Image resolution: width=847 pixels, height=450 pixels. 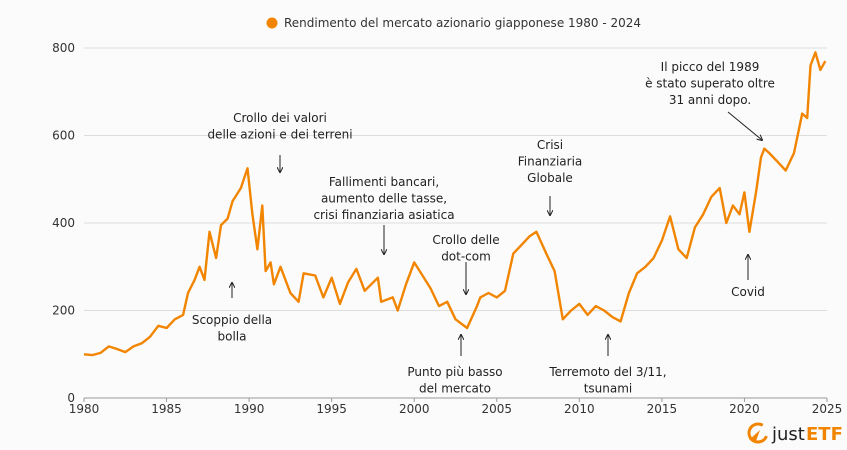 What do you see at coordinates (166, 409) in the screenshot?
I see `x-tick-label: 1985` at bounding box center [166, 409].